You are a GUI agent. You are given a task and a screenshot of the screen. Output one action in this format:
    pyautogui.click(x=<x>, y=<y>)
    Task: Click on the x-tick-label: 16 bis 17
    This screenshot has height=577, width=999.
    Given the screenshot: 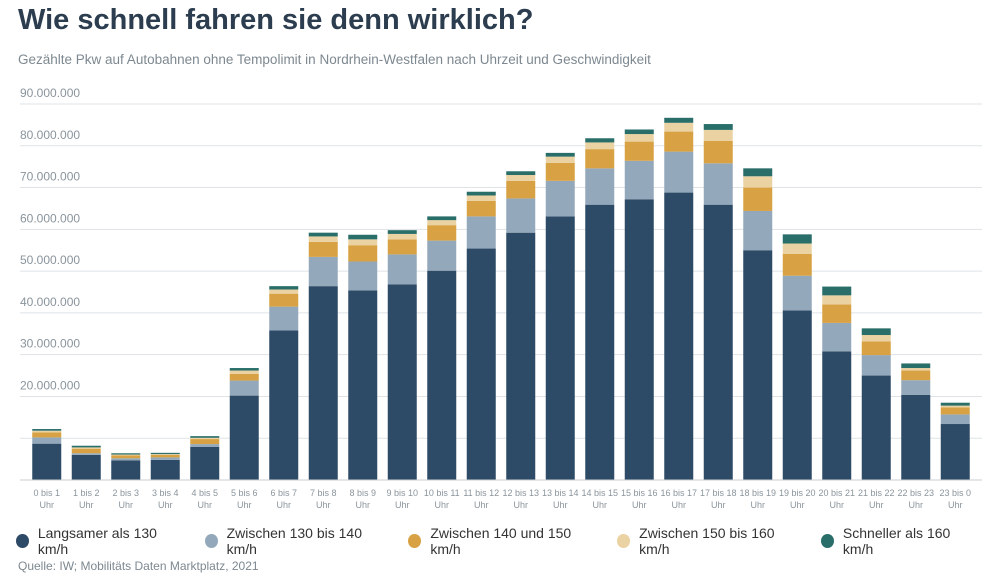 What is the action you would take?
    pyautogui.click(x=678, y=493)
    